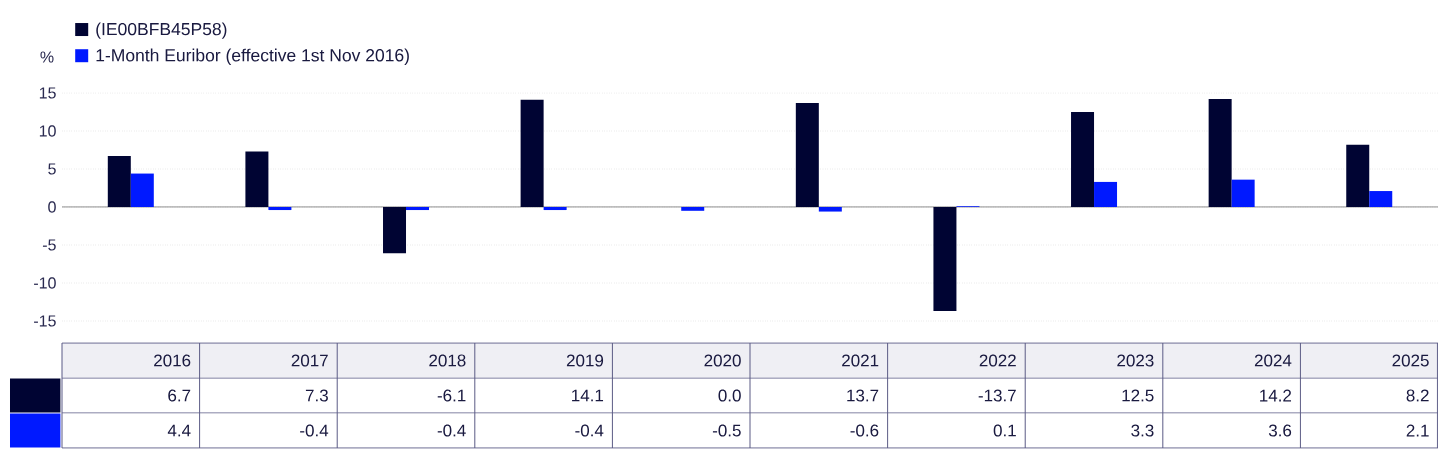 This screenshot has width=1438, height=450. What do you see at coordinates (49, 245) in the screenshot?
I see `y-tick-label: -5` at bounding box center [49, 245].